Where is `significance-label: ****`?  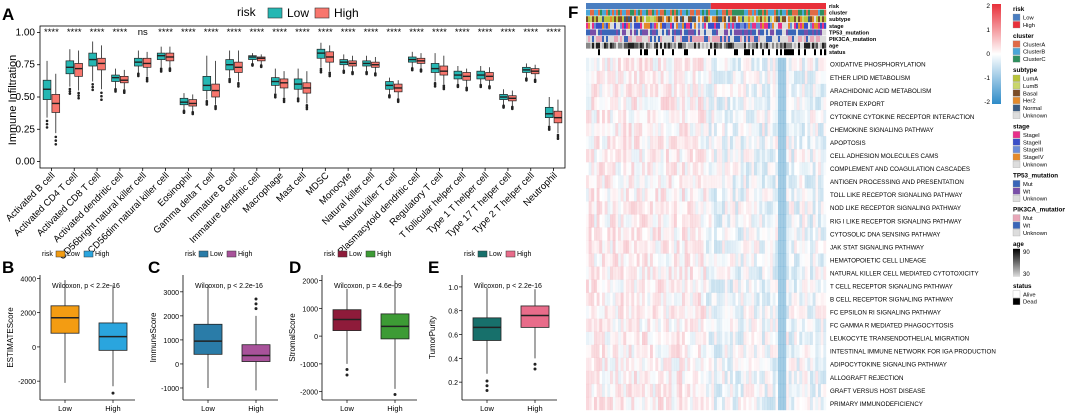 significance-label: **** is located at coordinates (302, 32).